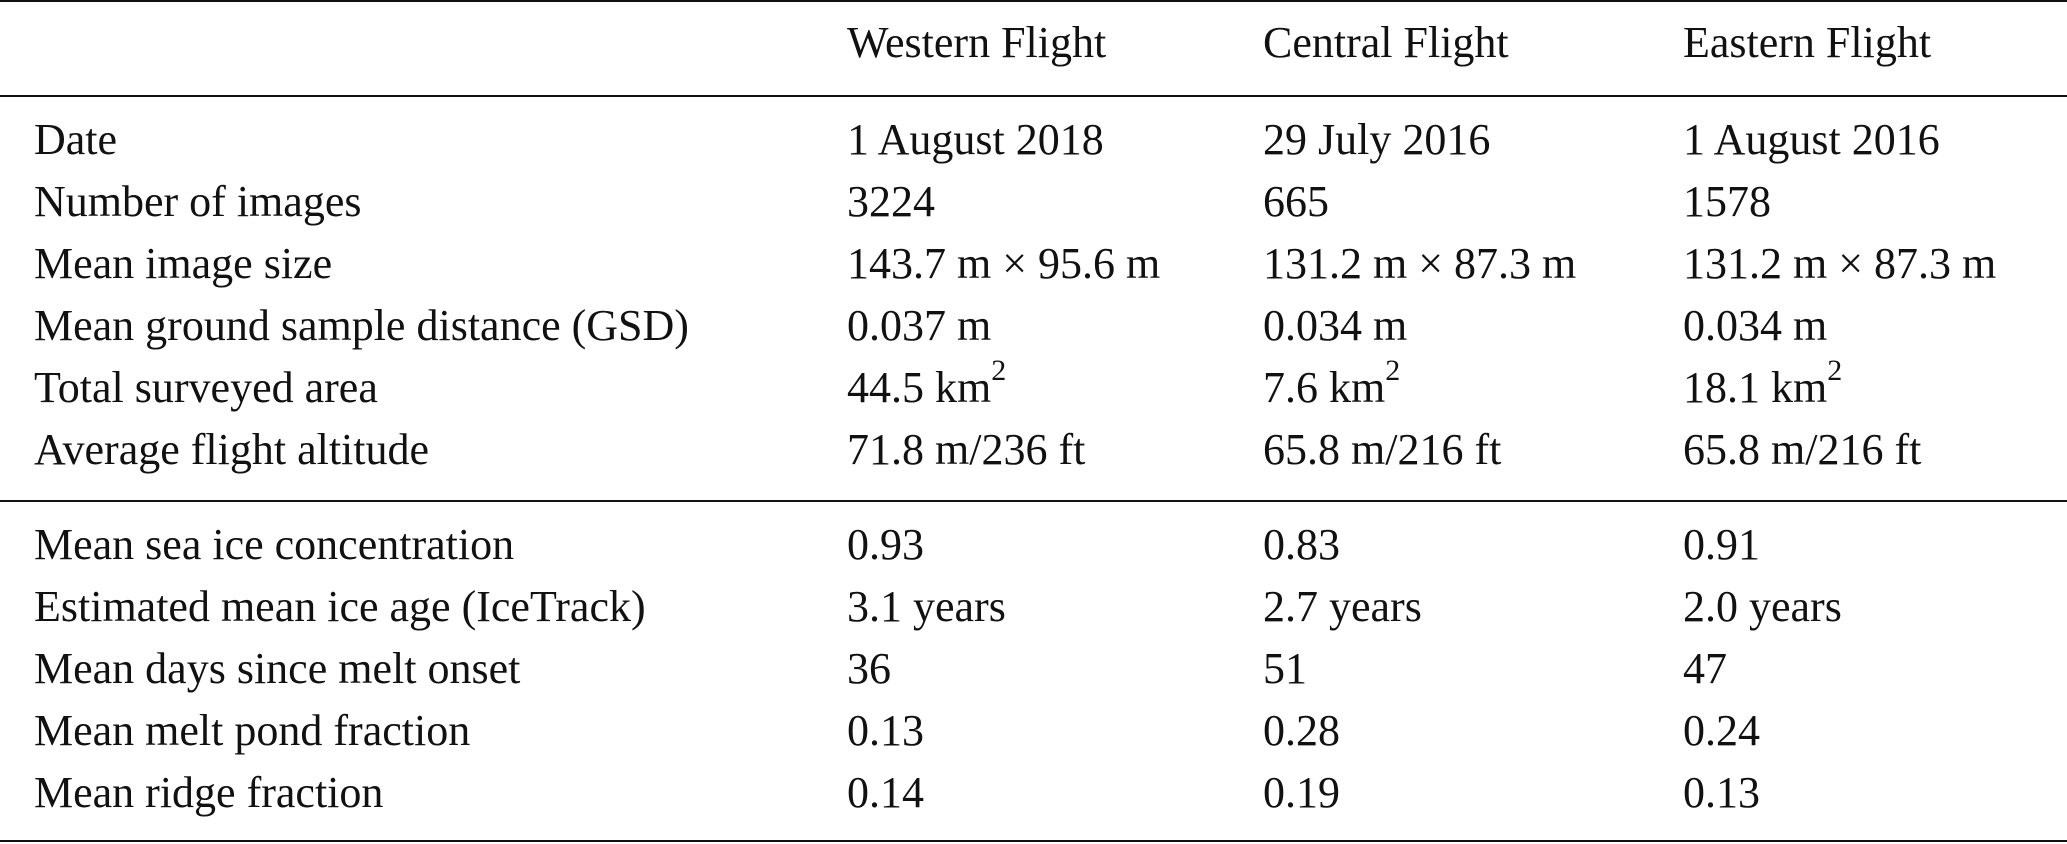 The height and width of the screenshot is (844, 2067). Describe the element at coordinates (1382, 449) in the screenshot. I see `central-value: 65.8 m/216 ft` at that location.